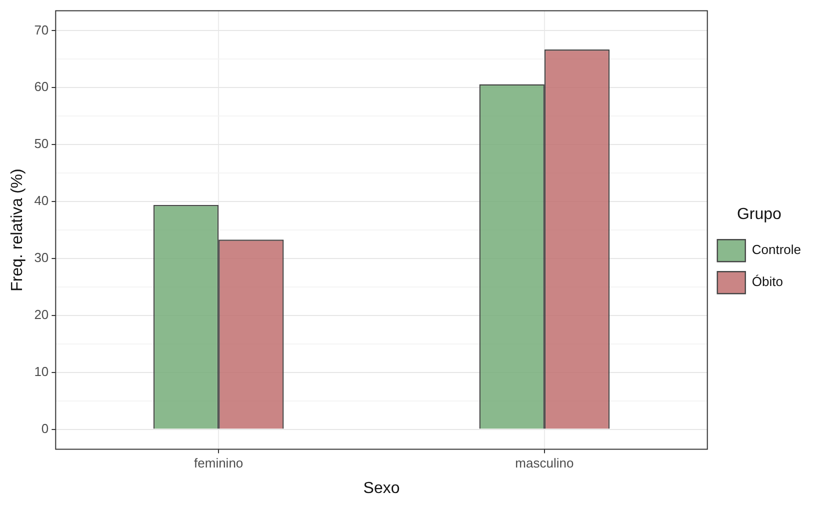 This screenshot has width=815, height=506. I want to click on y-tick-label: 50, so click(41, 144).